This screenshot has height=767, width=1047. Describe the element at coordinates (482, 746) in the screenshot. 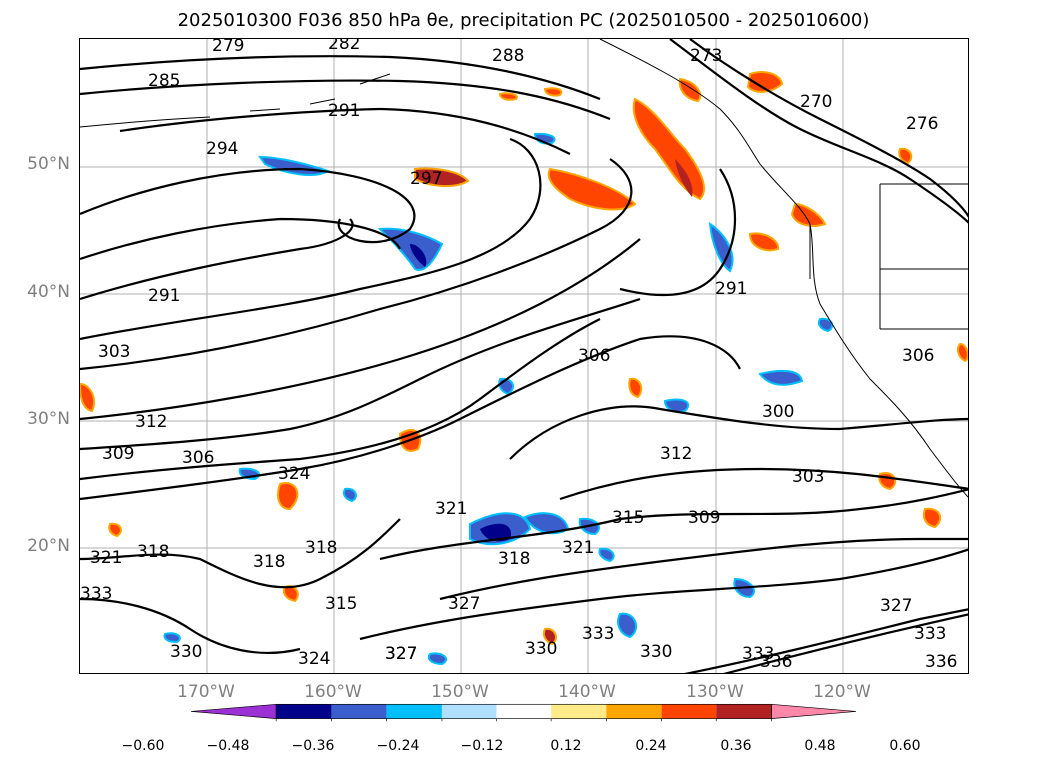

I see `colorbar-tick: −0.12` at that location.